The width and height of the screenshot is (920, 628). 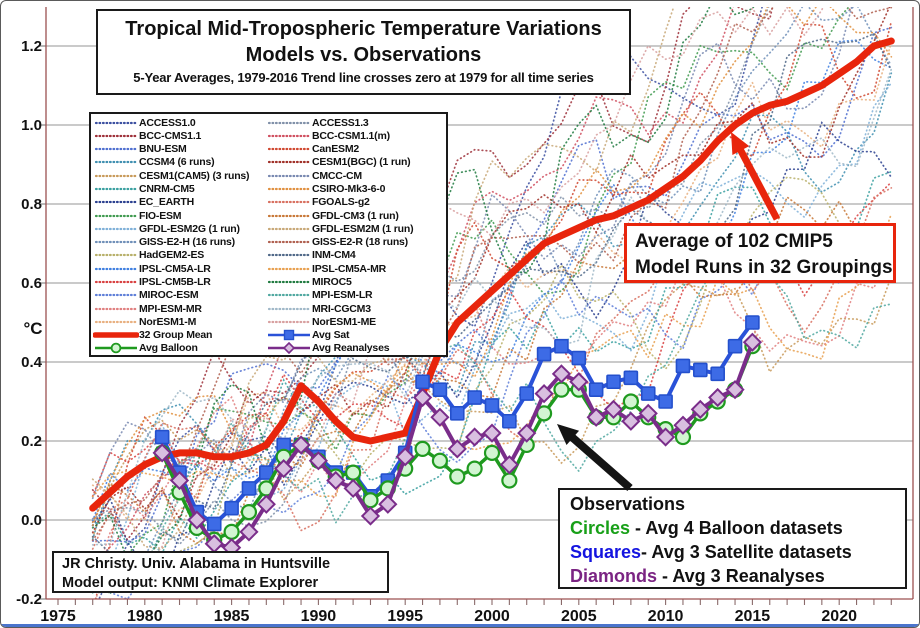 I want to click on legend-balloon-swatch, so click(x=116, y=348).